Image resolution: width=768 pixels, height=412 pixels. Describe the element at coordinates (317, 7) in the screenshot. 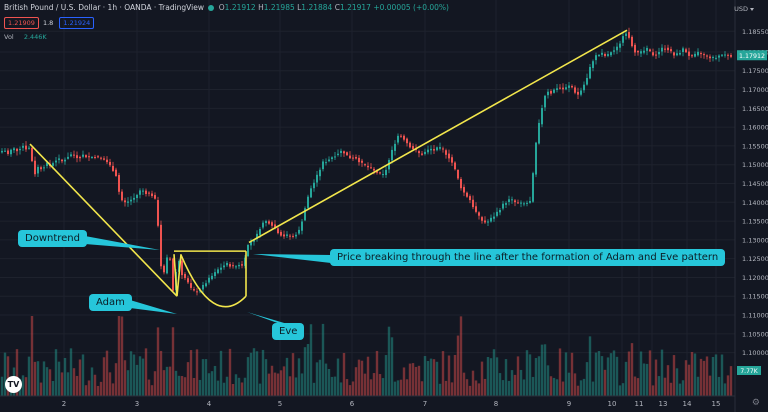

I see `ohlc-value: 1.21884` at that location.